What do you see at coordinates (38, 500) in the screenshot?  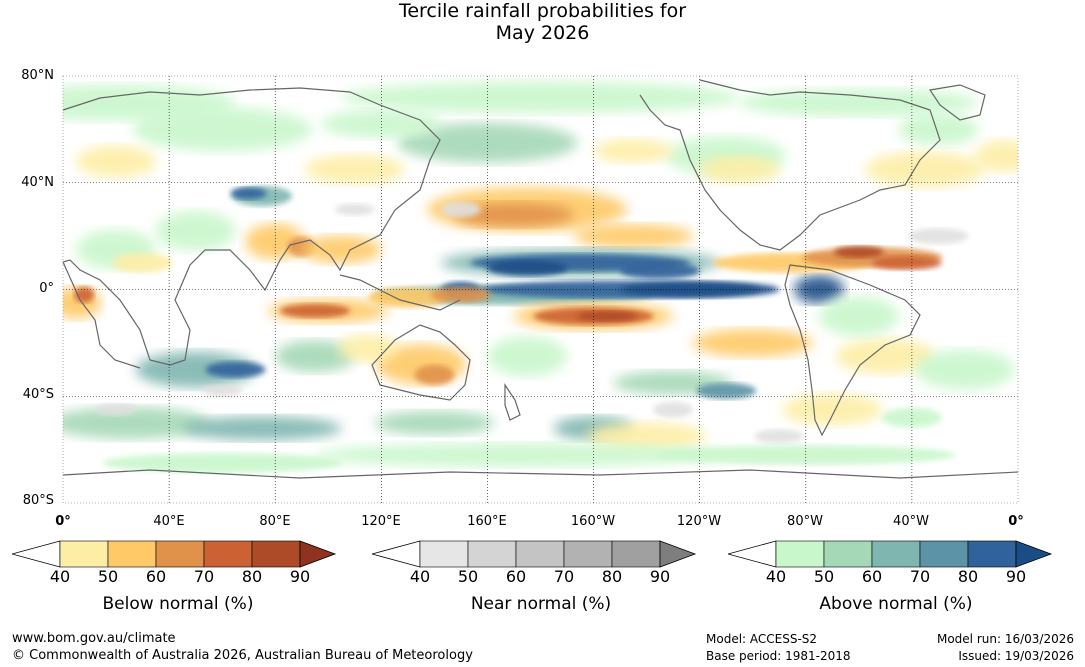 I see `lat-label-80s: 80°S` at bounding box center [38, 500].